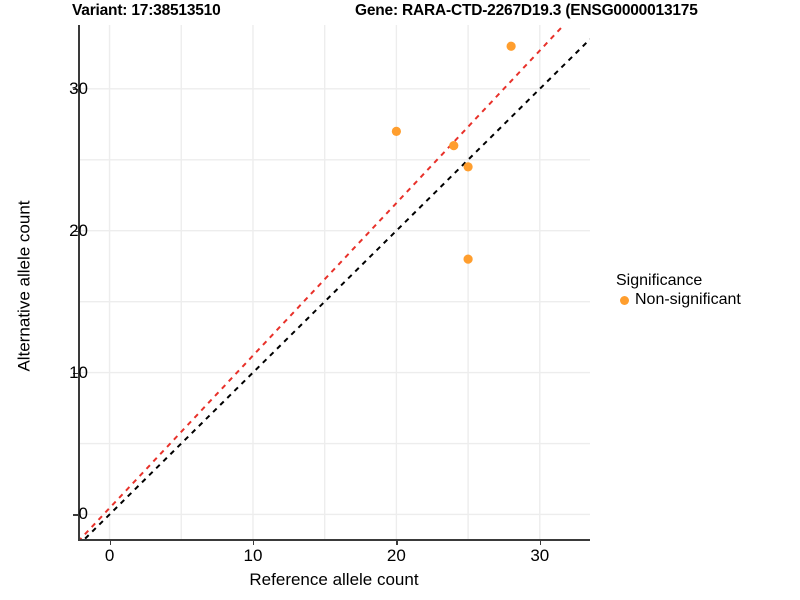 The image size is (800, 600). I want to click on gene-title: Gene: RARA-CTD-2267D19.3 (ENSG0000013175, so click(526, 10).